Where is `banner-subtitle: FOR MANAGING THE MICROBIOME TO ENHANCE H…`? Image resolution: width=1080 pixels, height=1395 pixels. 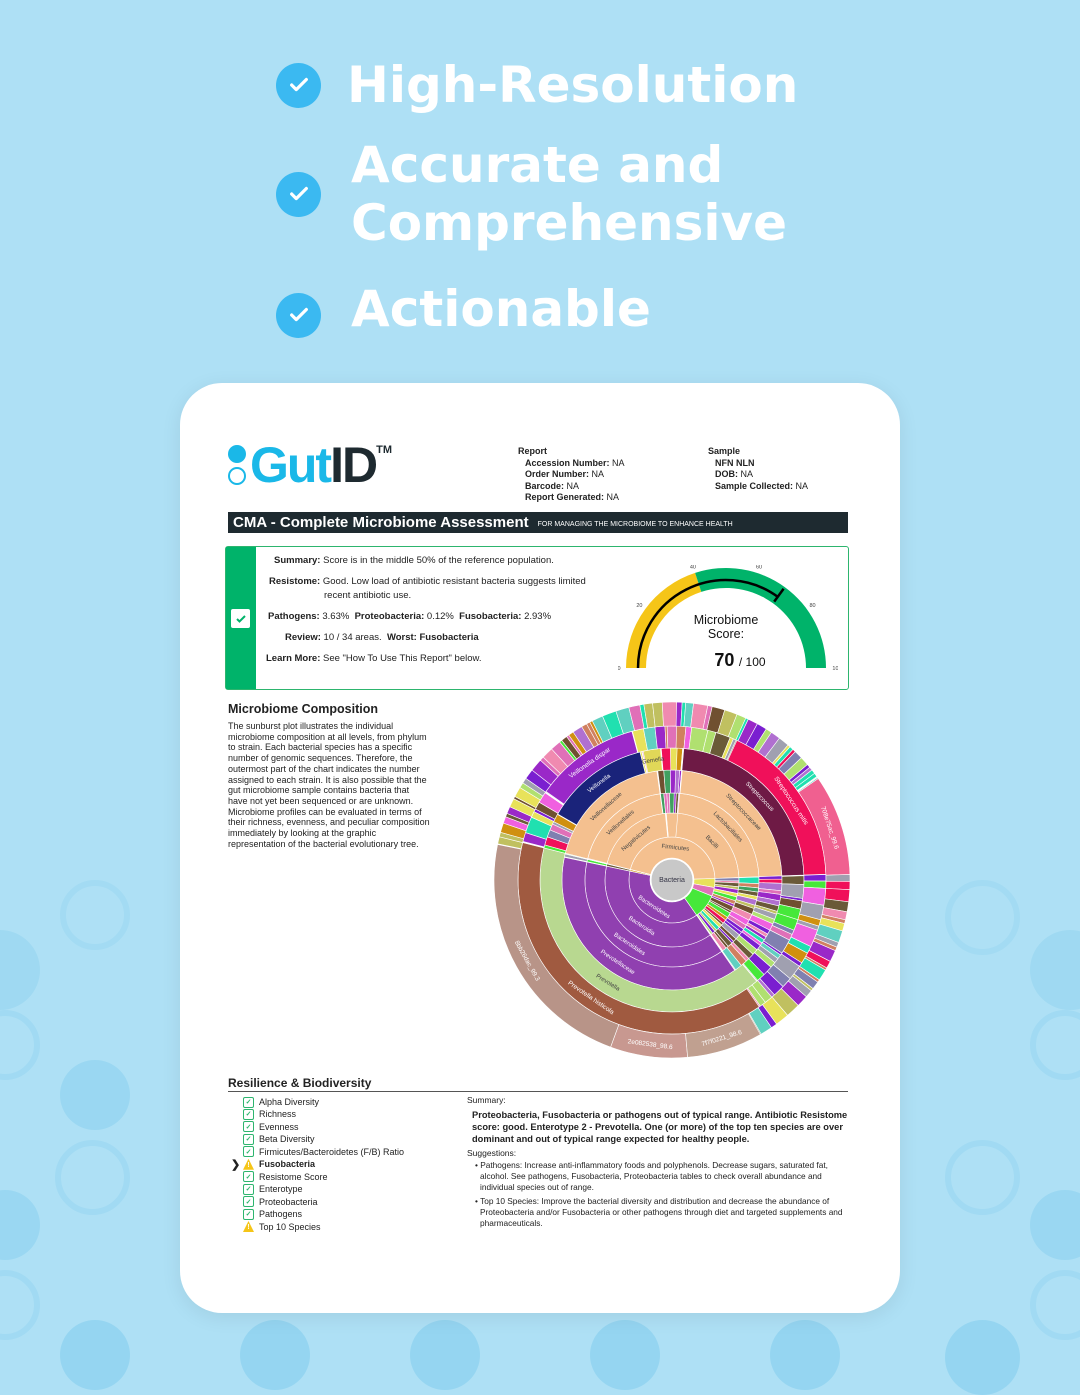 banner-subtitle: FOR MANAGING THE MICROBIOME TO ENHANCE H… is located at coordinates (635, 524).